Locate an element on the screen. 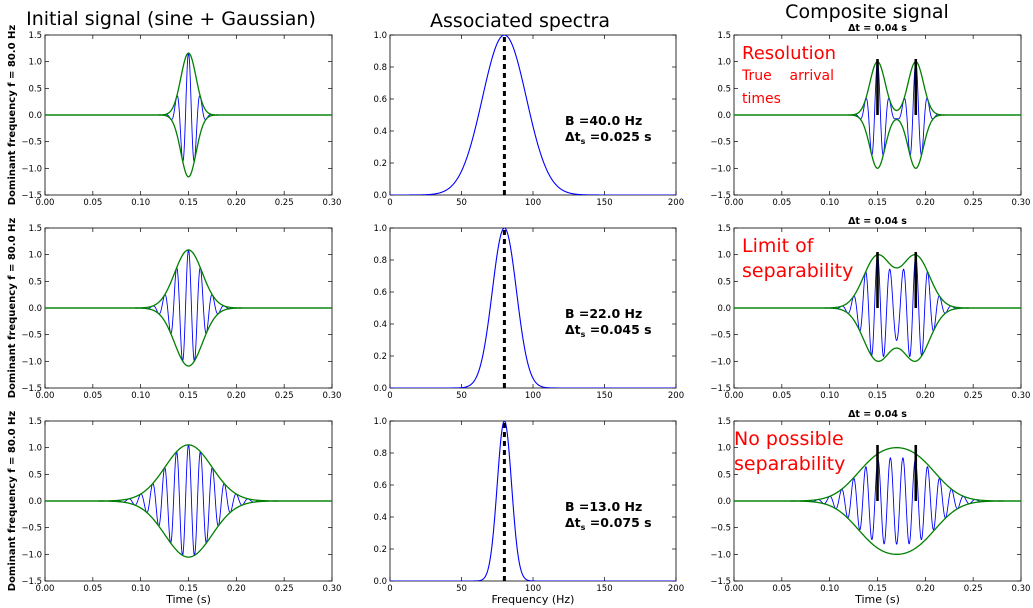  composite-3-ytick-label: 0.0 is located at coordinates (724, 502).